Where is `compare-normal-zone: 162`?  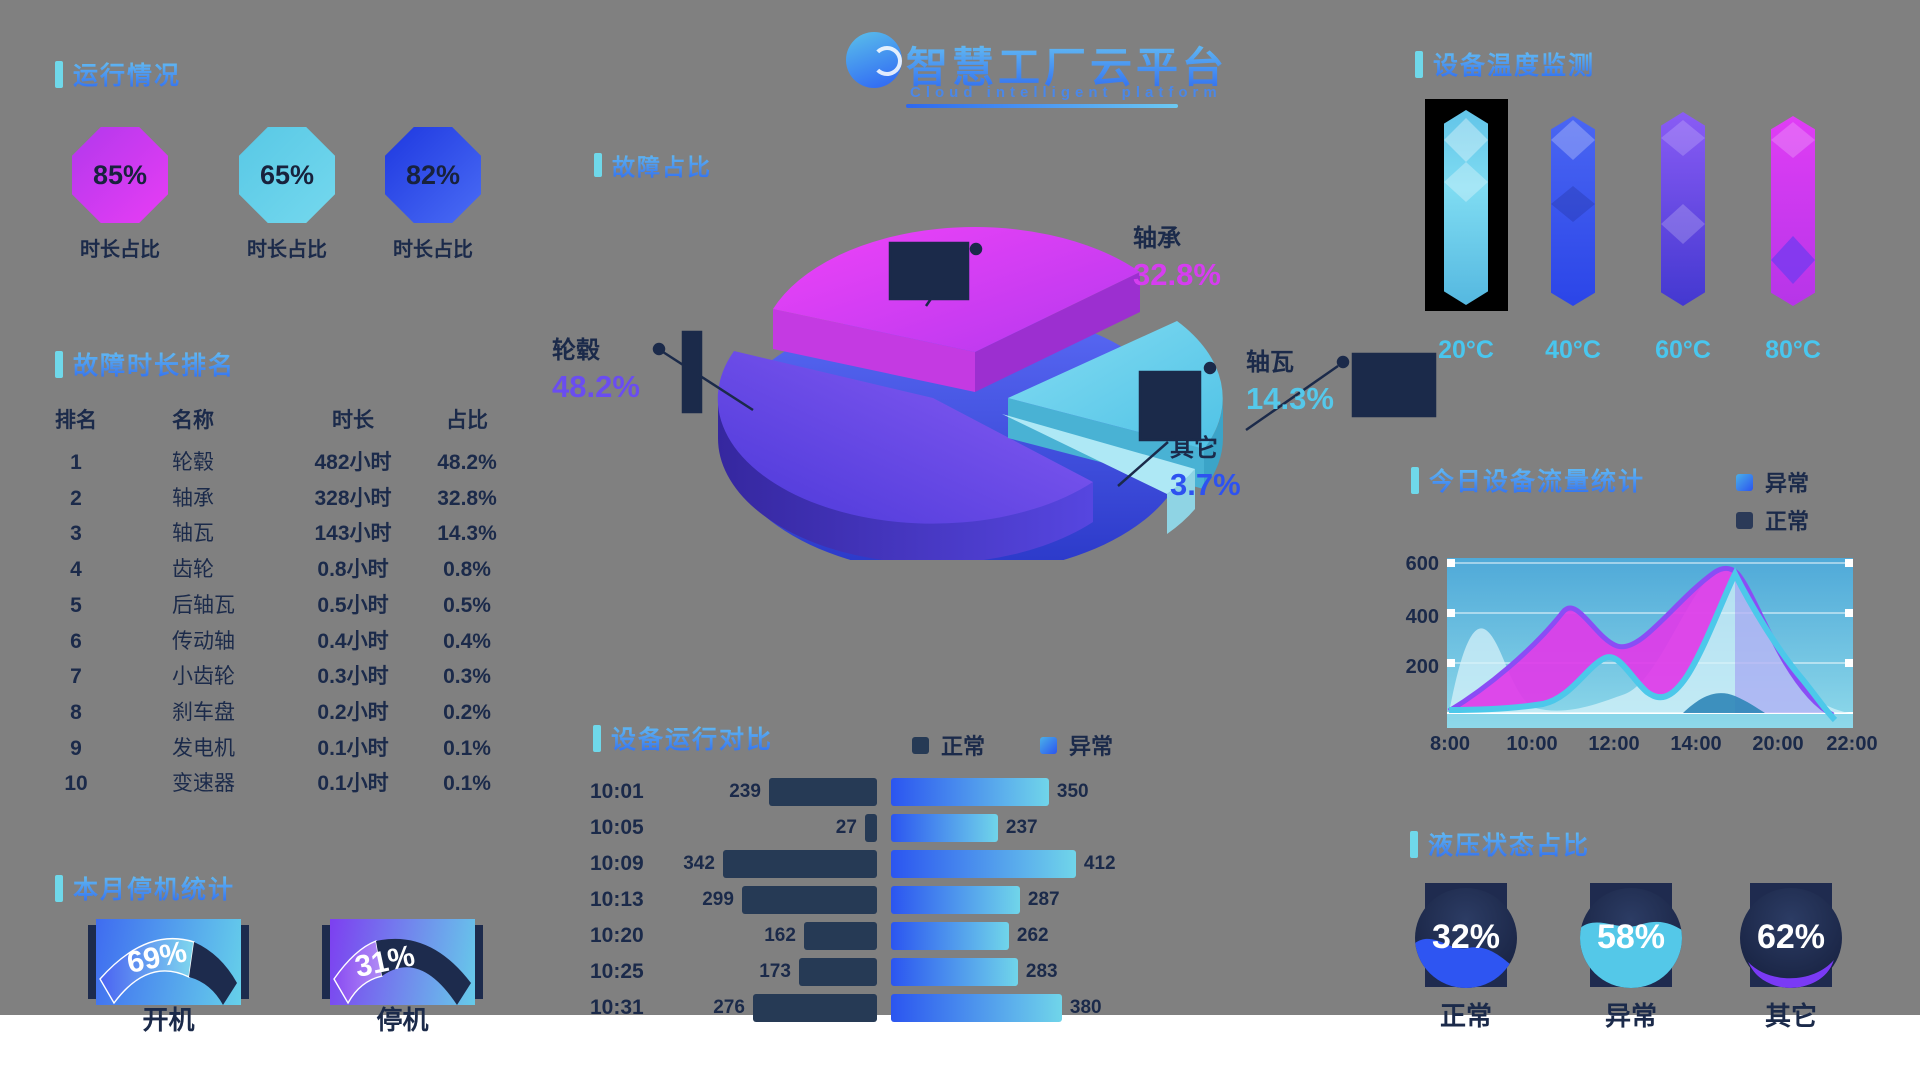 compare-normal-zone: 162 is located at coordinates (761, 936).